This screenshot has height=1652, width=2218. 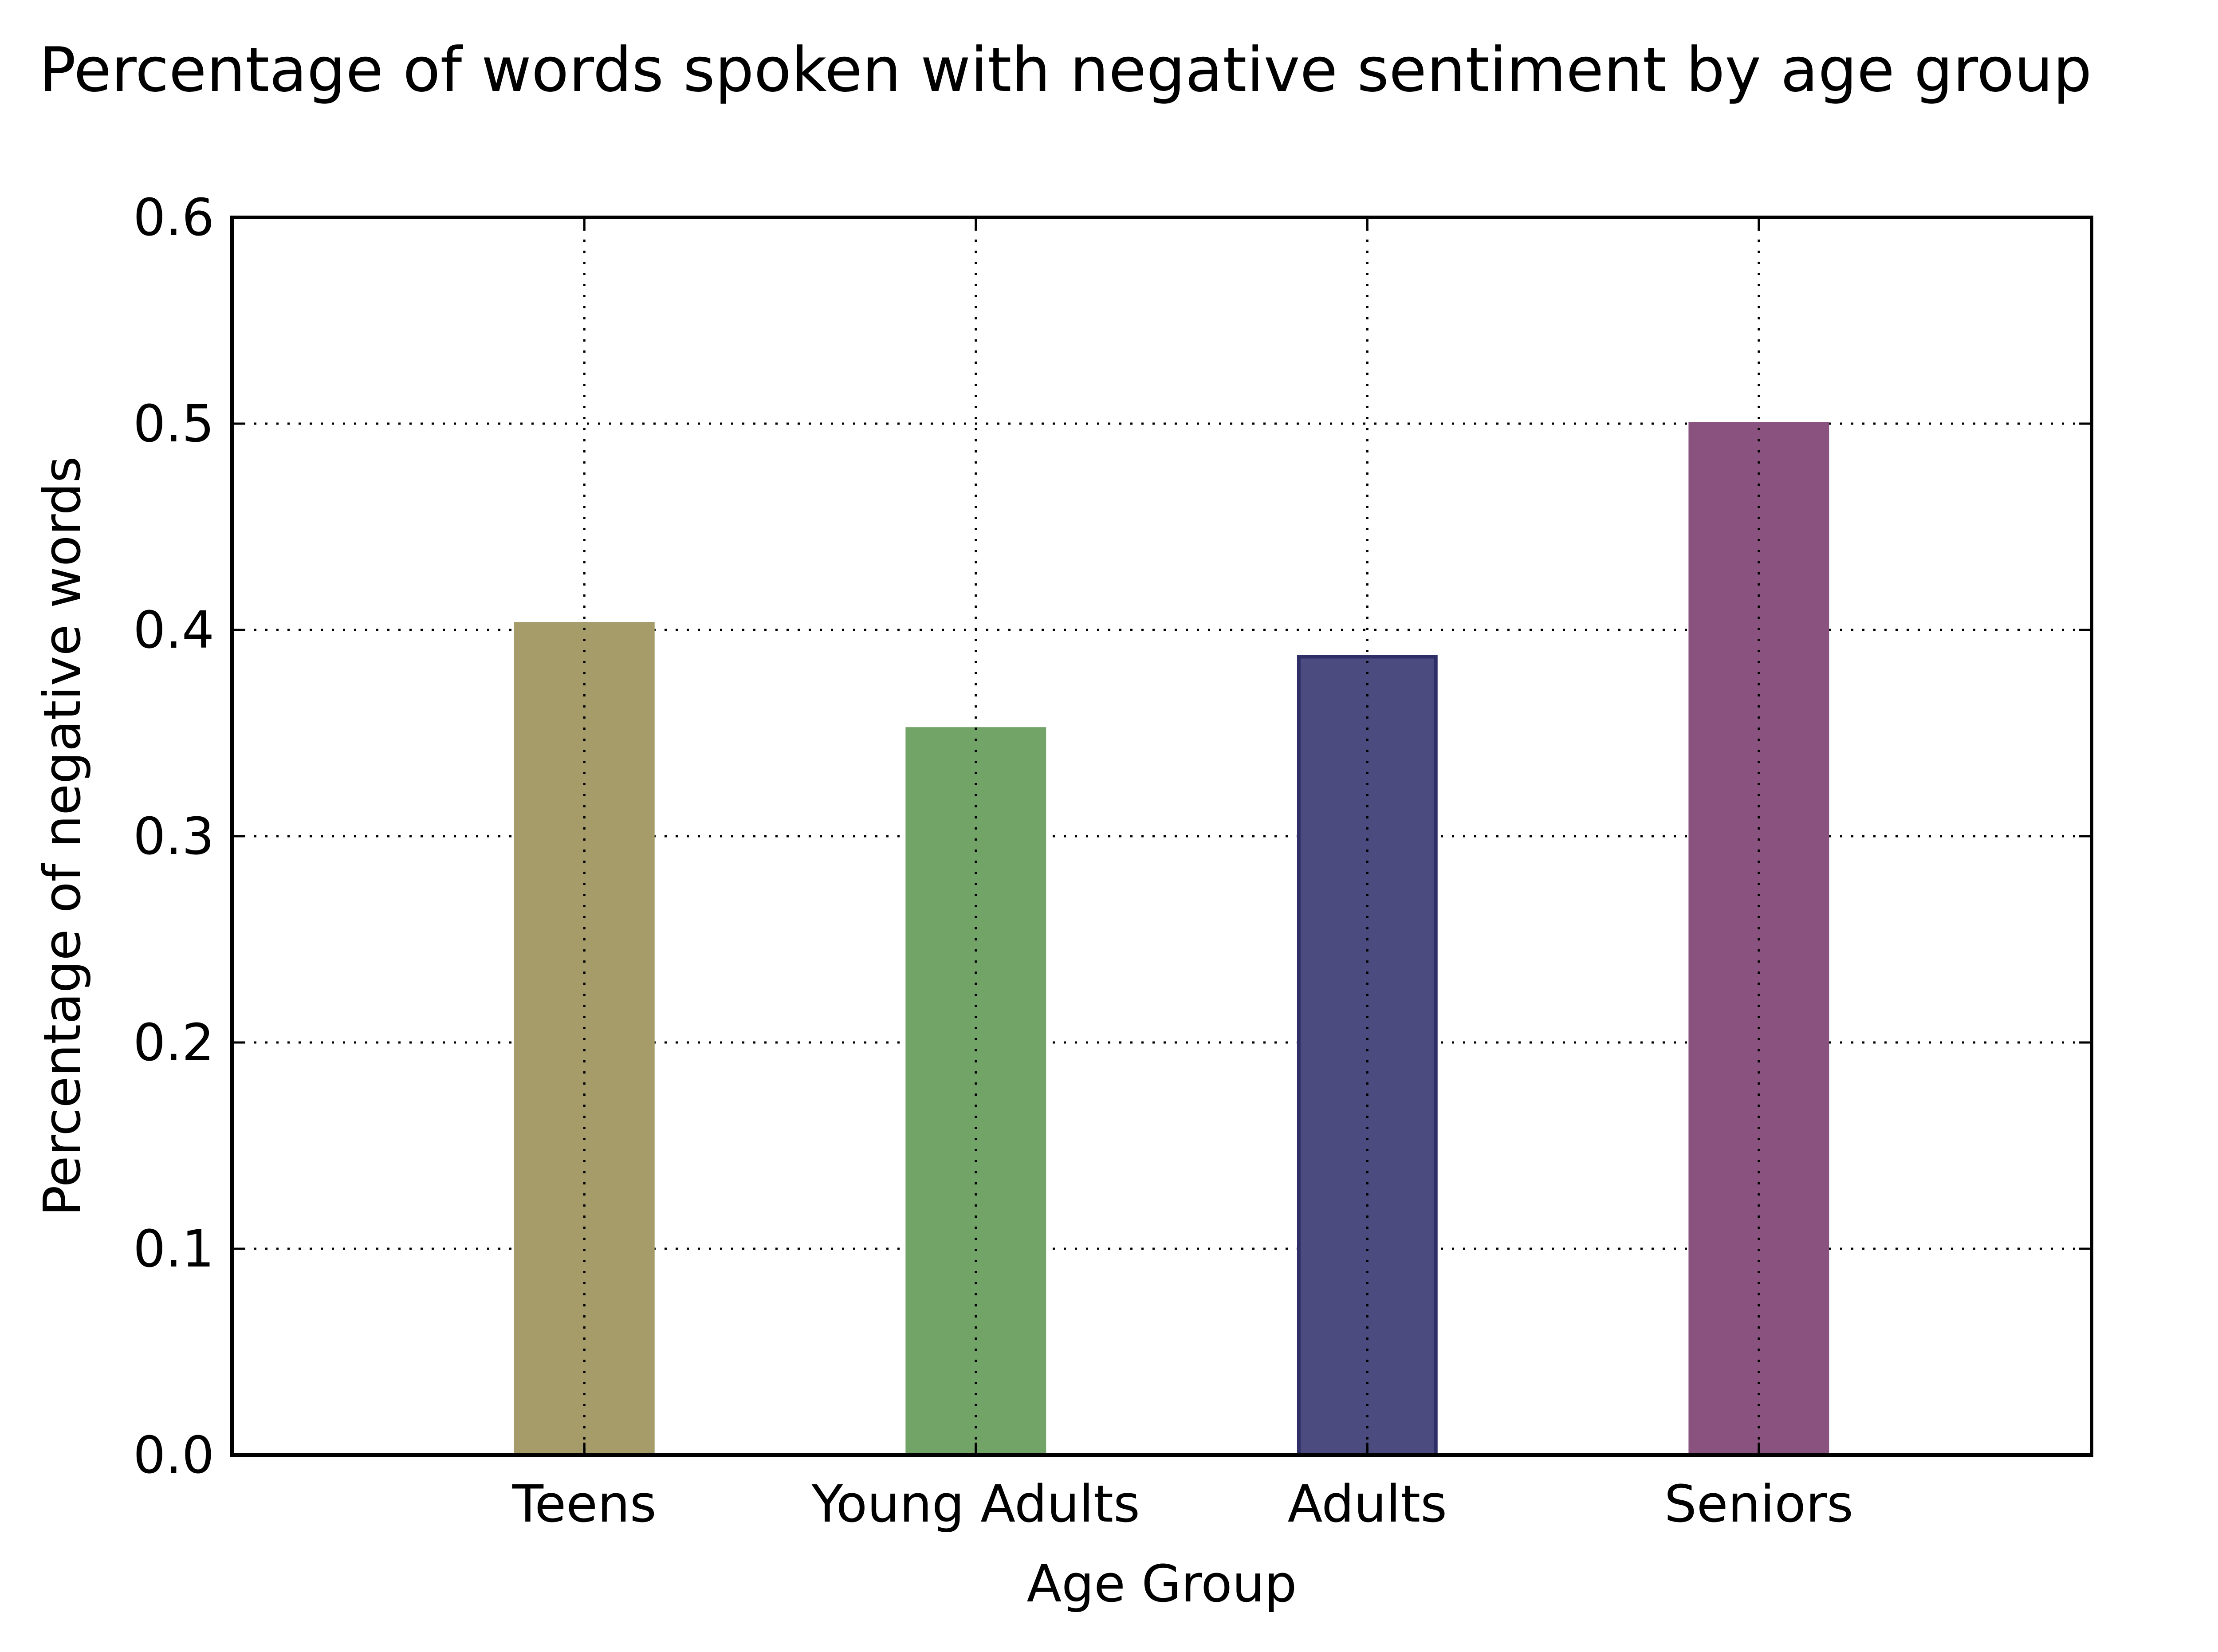 What do you see at coordinates (1161, 1584) in the screenshot?
I see `x-axis-label: Age Group` at bounding box center [1161, 1584].